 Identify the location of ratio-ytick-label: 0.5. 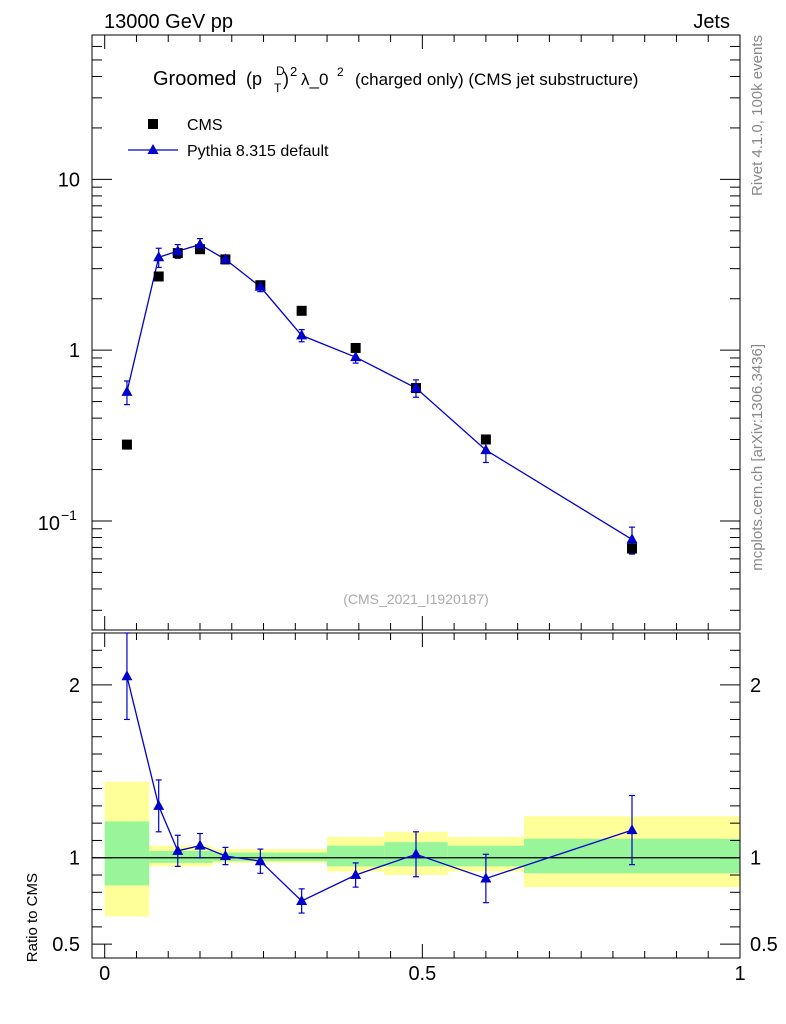
(66, 945).